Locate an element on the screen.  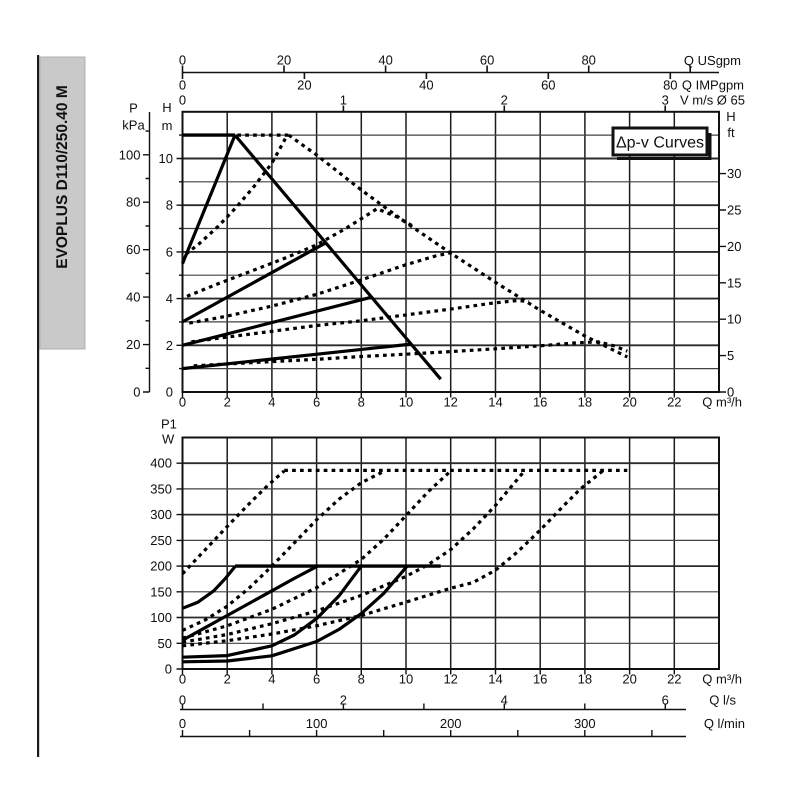
svg-text: Δp-v Curves is located at coordinates (660, 143).